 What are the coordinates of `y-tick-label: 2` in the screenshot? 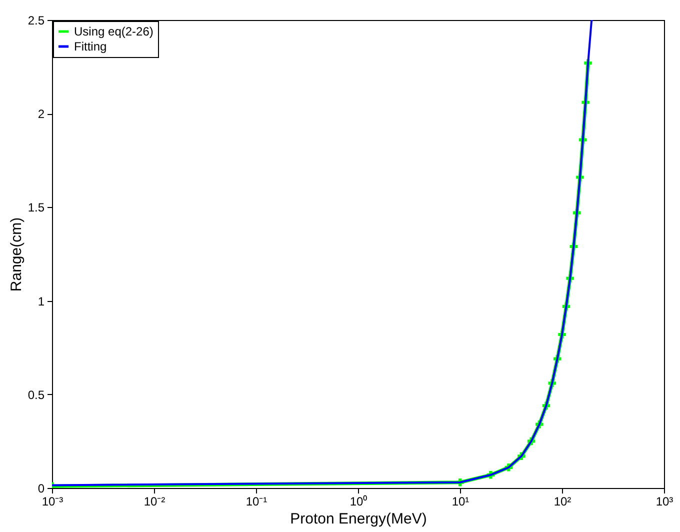 It's located at (41, 114).